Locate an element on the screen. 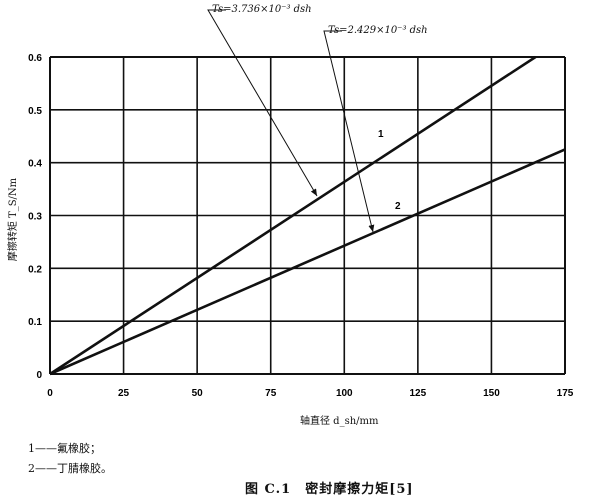 This screenshot has width=604, height=502. y-tick-label: 0.3 is located at coordinates (35, 217).